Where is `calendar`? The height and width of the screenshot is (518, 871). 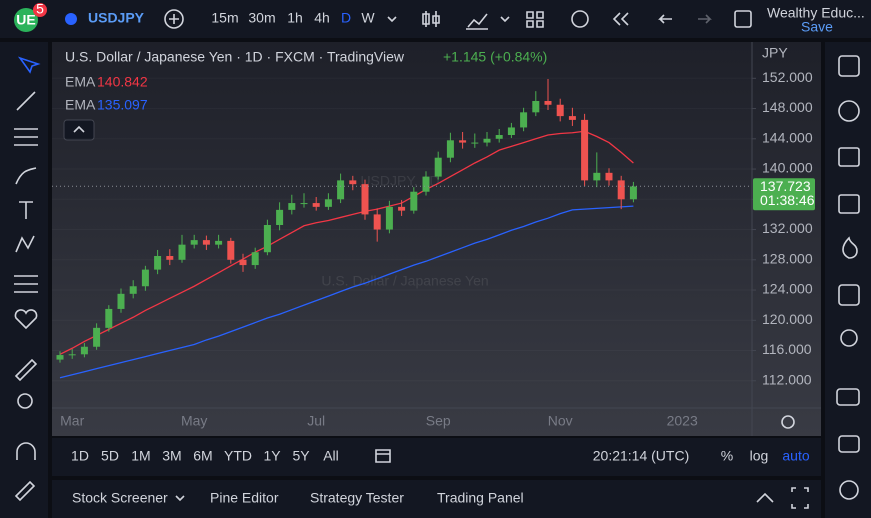
calendar is located at coordinates (849, 295).